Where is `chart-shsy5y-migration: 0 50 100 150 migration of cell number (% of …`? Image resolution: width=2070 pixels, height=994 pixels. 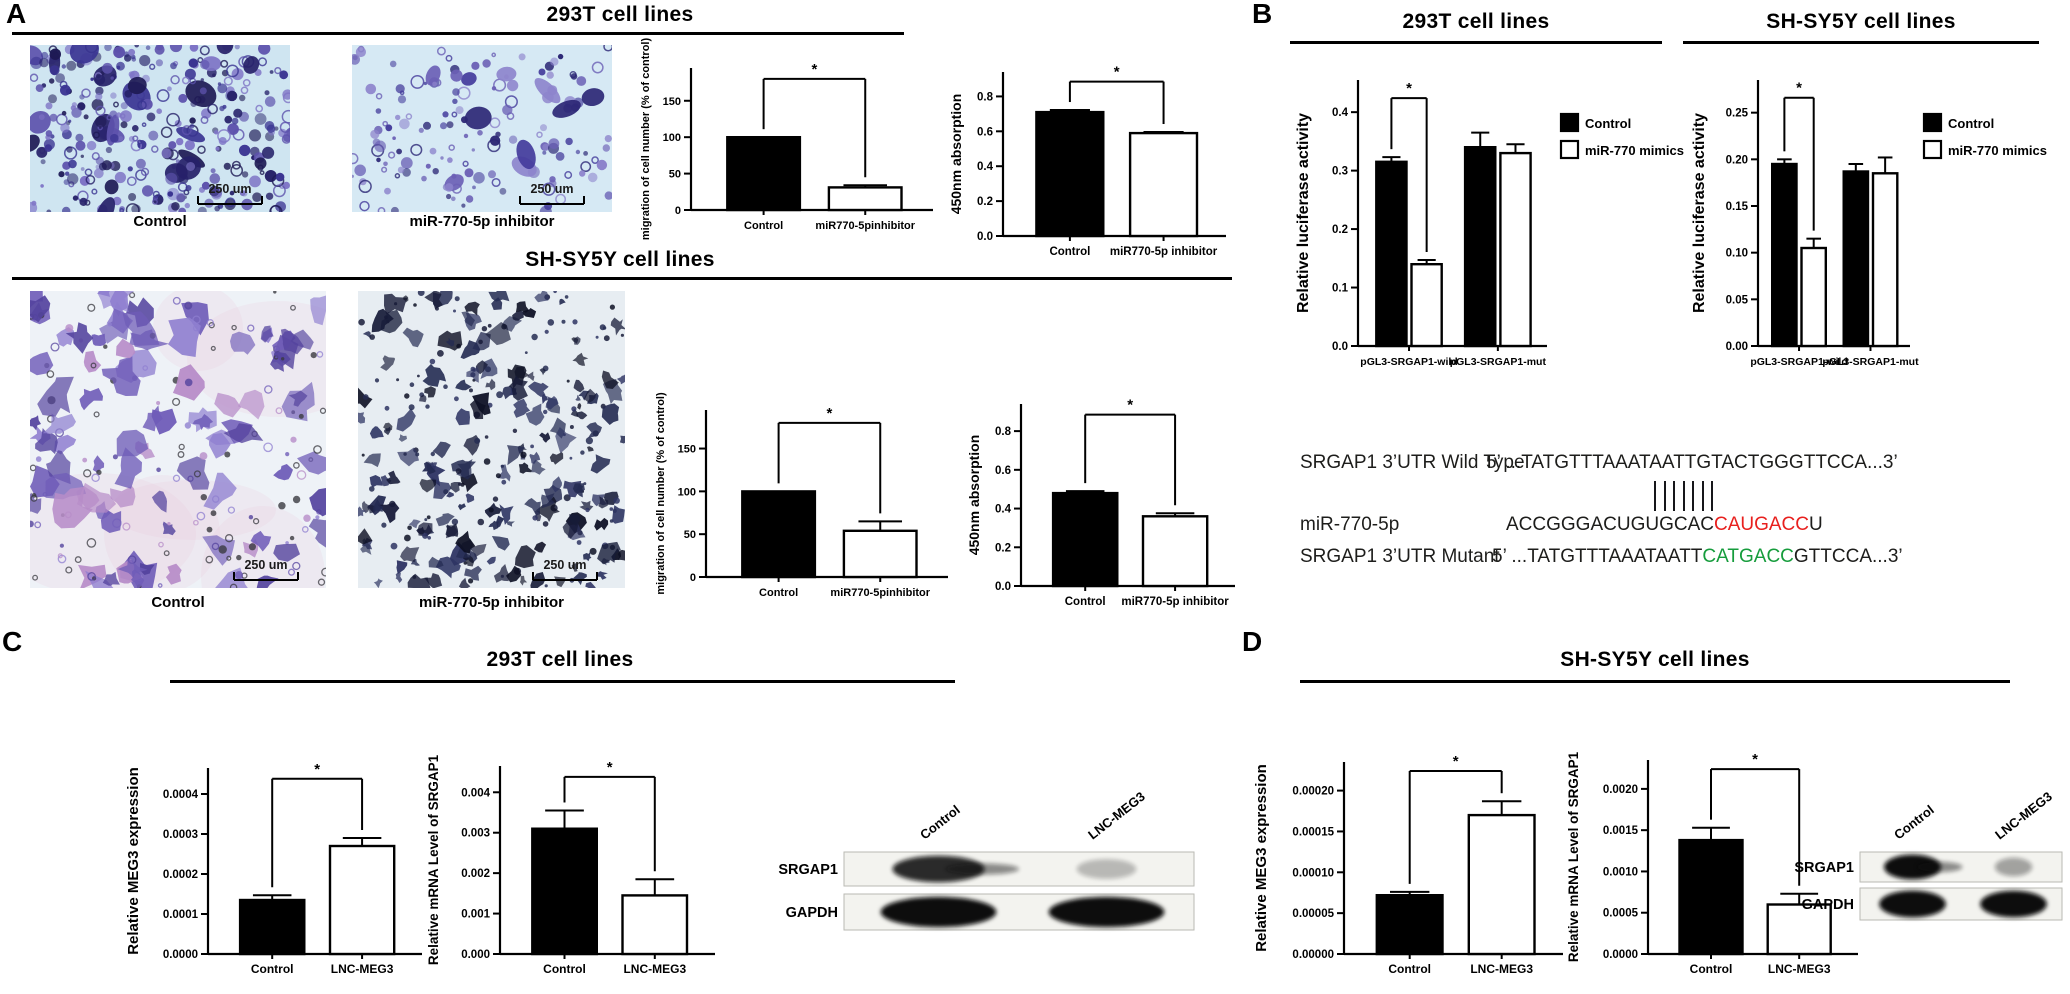
chart-shsy5y-migration: 0 50 100 150 migration of cell number (% of … is located at coordinates (804, 496).